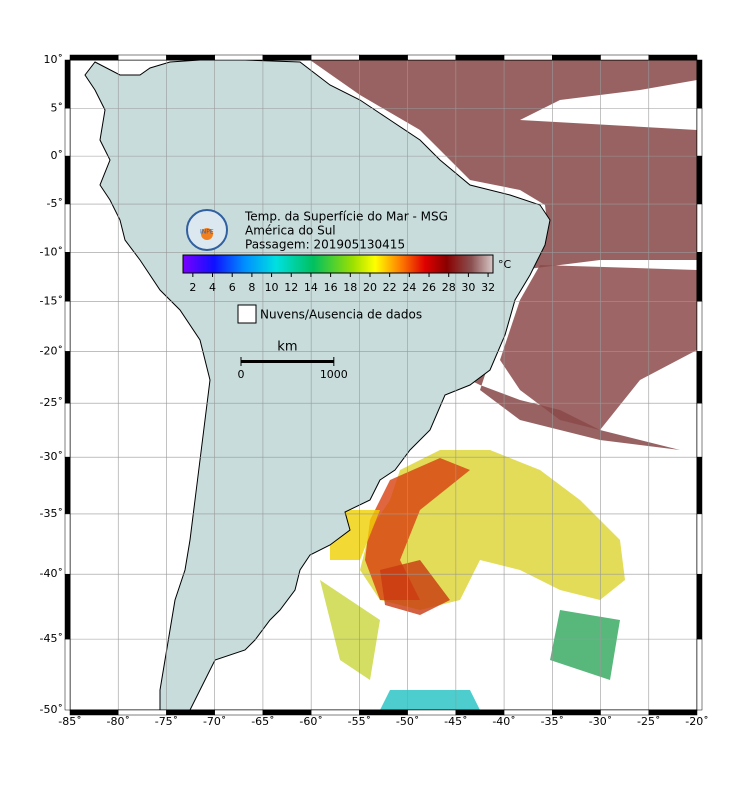 This screenshot has height=785, width=741. I want to click on colorbar-tick-label: 16, so click(331, 287).